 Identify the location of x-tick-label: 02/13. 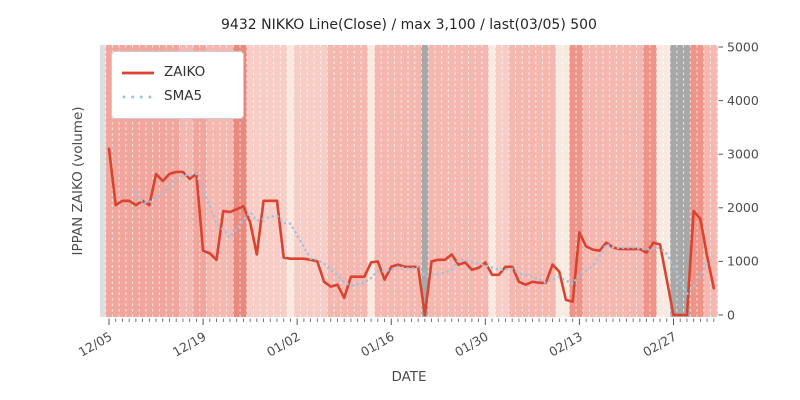
(565, 344).